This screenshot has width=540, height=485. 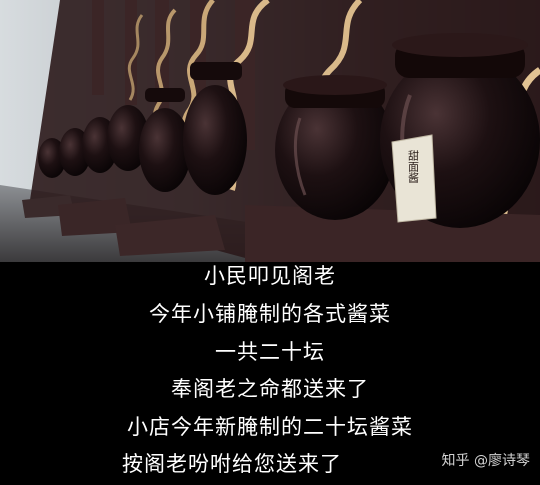 What do you see at coordinates (270, 276) in the screenshot?
I see `subtitle-line: 小民叩见阁老` at bounding box center [270, 276].